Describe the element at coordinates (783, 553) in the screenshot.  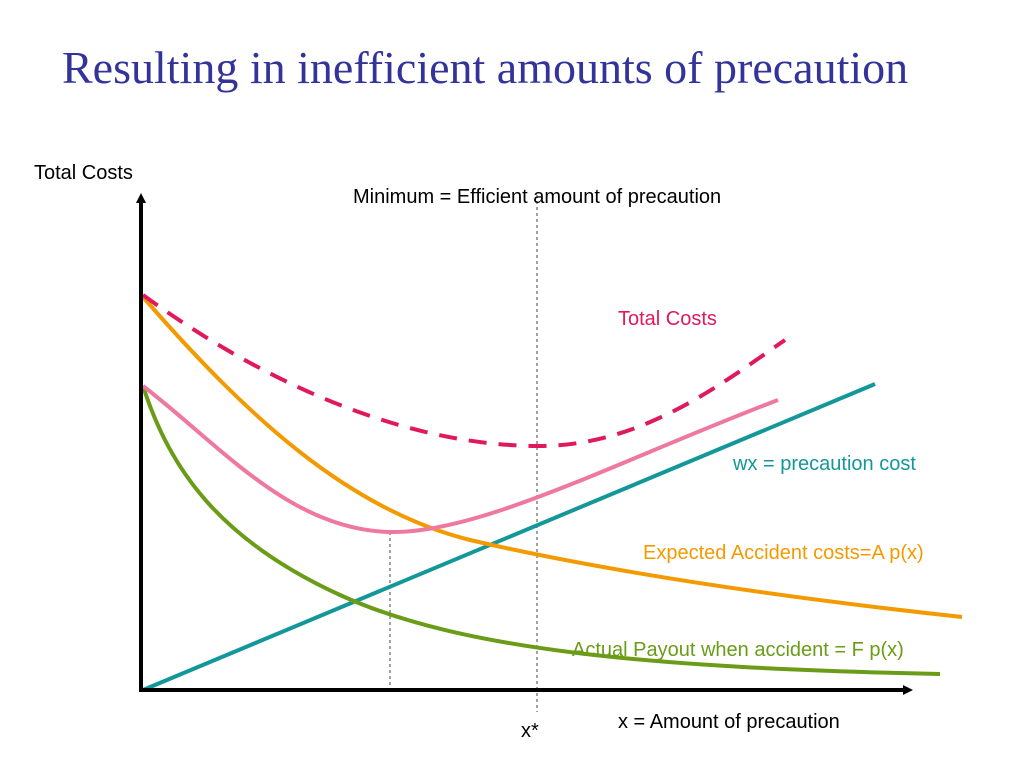
I see `expected-accident-costs-label: Expected Accident costs=A p(x)` at that location.